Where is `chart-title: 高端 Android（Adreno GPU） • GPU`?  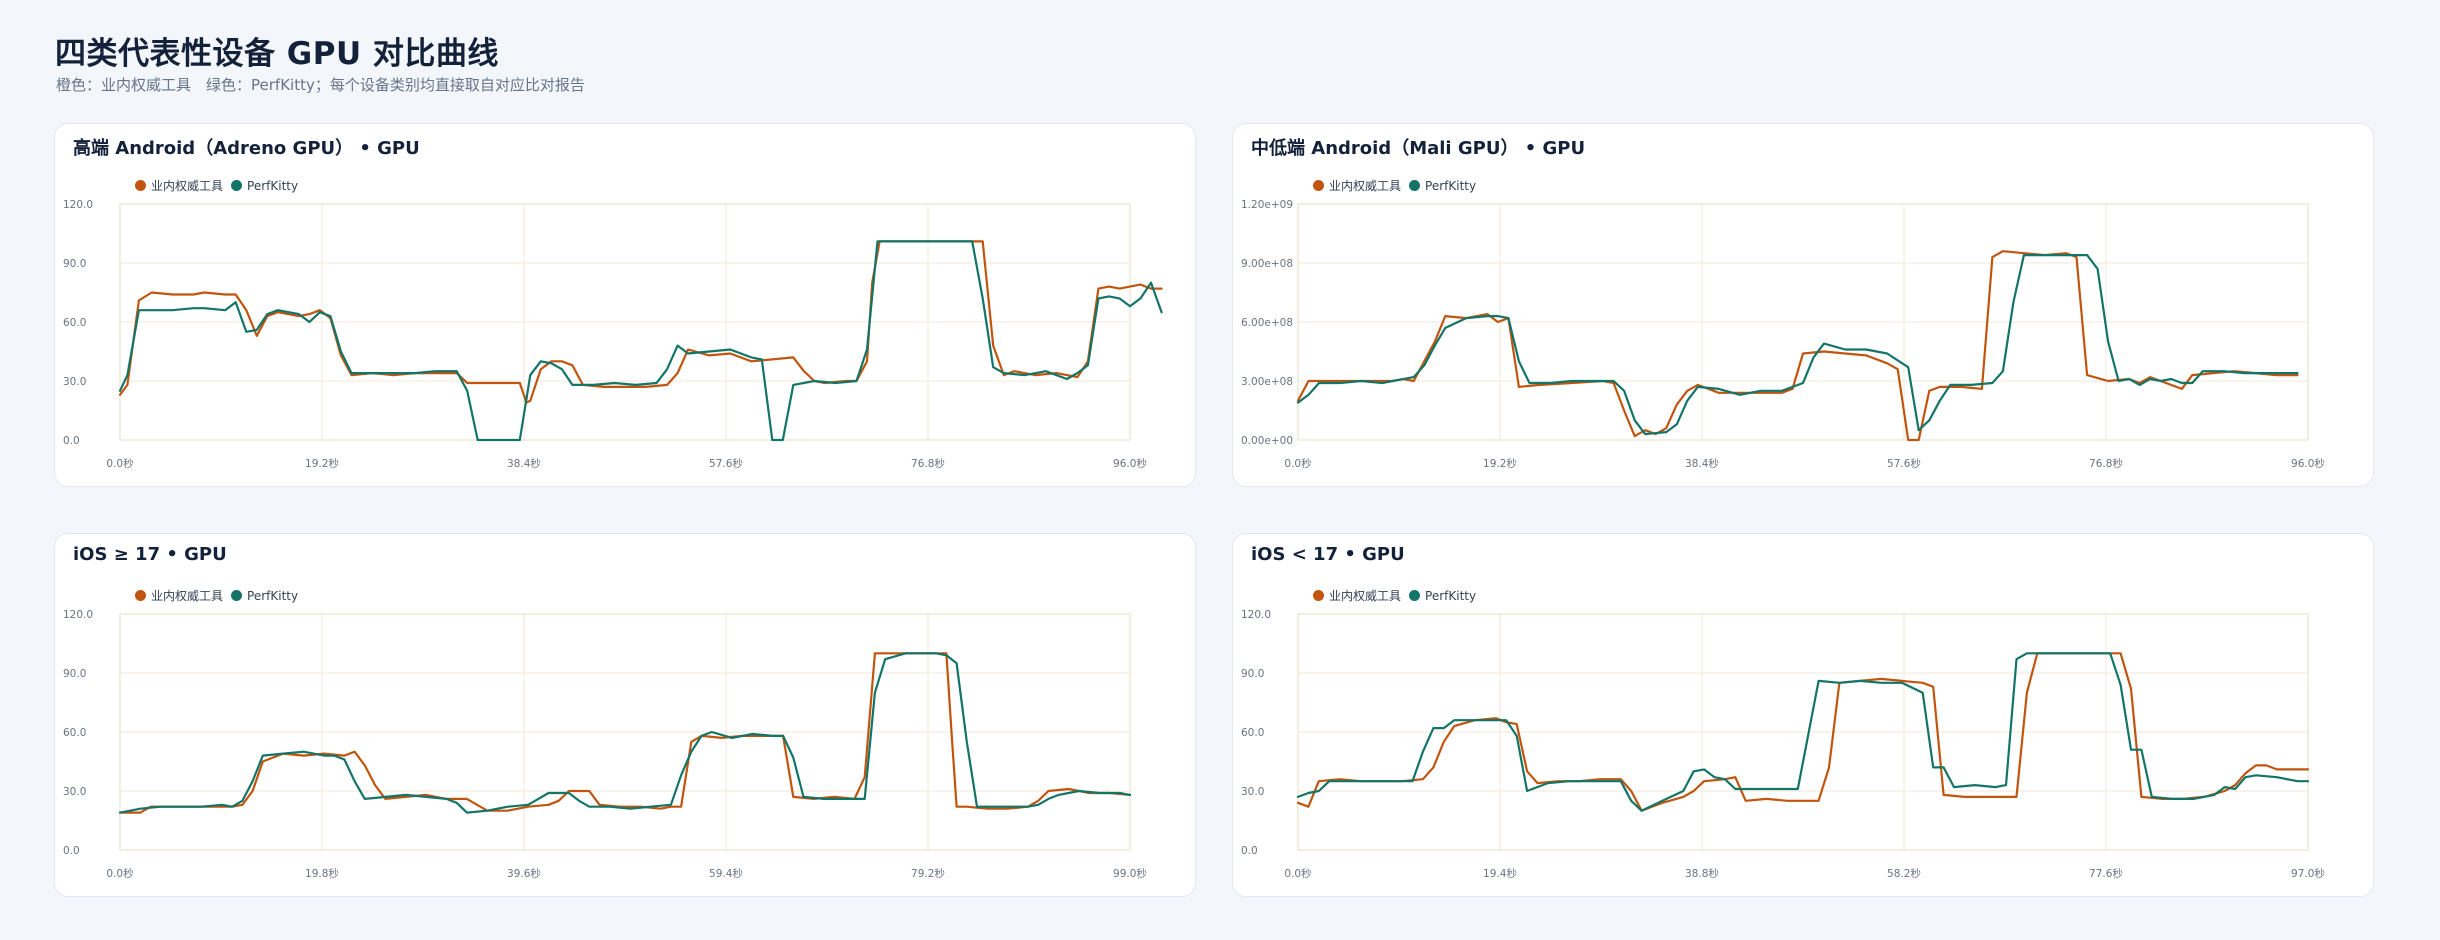
chart-title: 高端 Android（Adreno GPU） • GPU is located at coordinates (246, 148).